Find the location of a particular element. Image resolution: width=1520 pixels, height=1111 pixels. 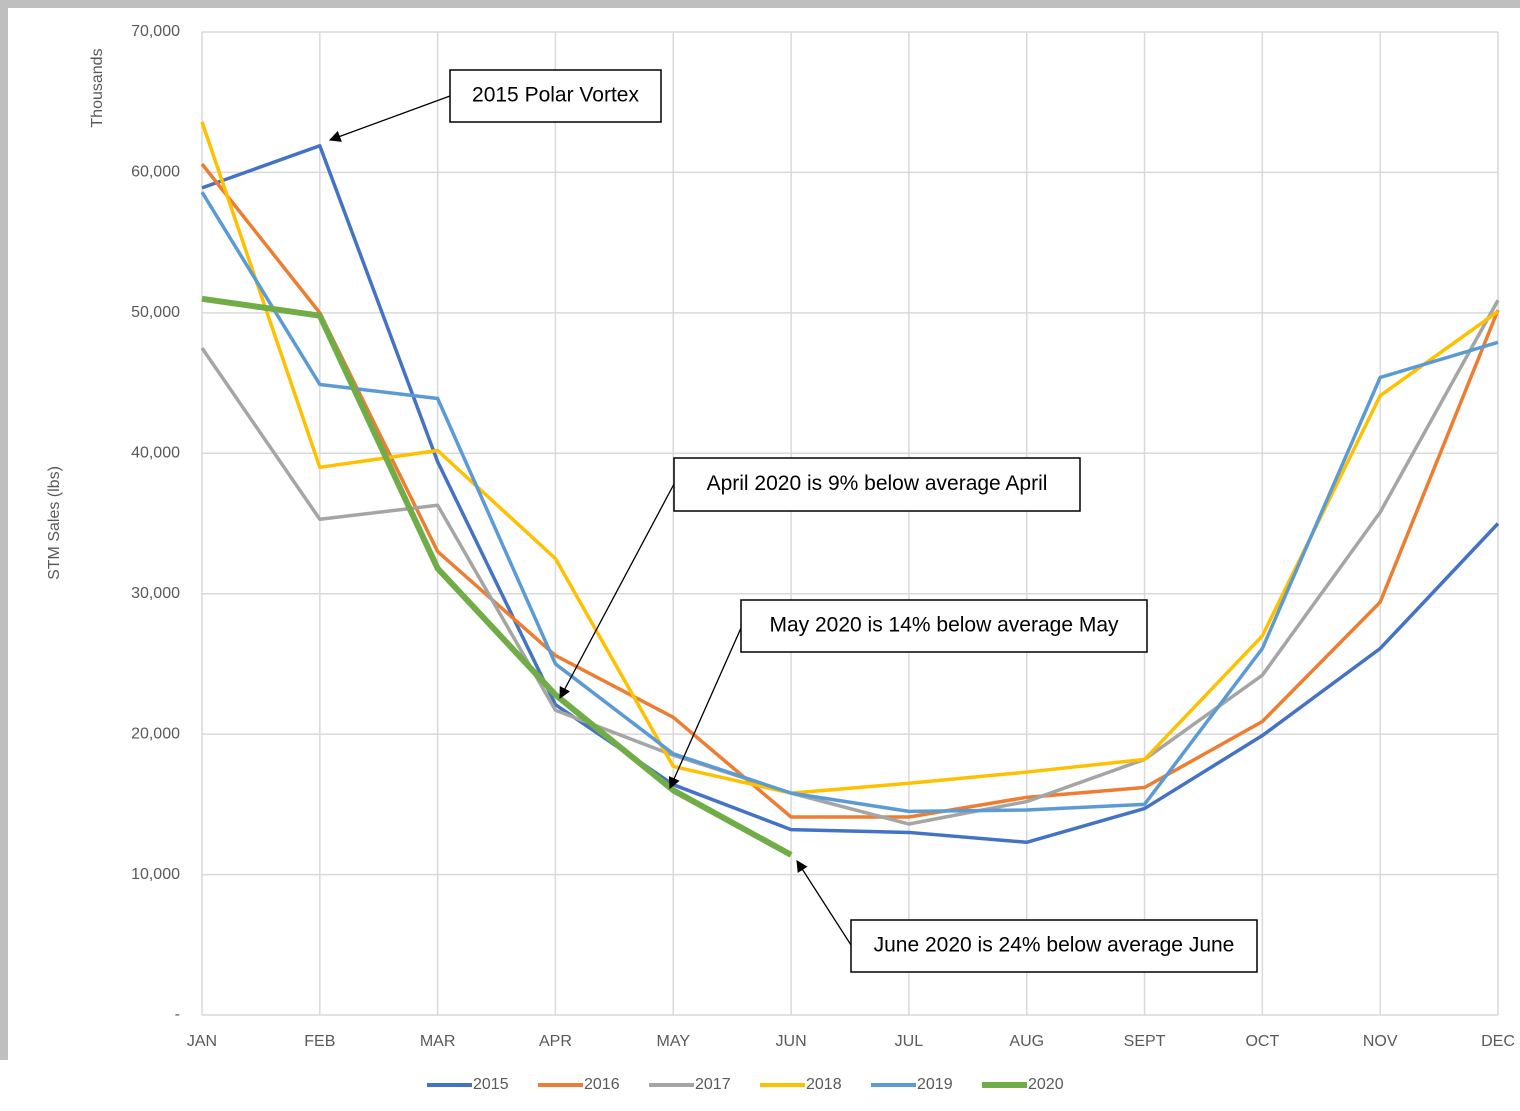

y-tick-label: 10,000 is located at coordinates (155, 874).